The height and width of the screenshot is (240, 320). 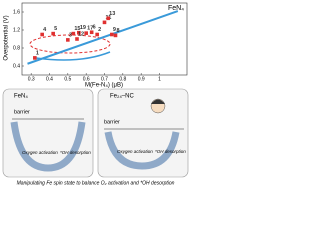 I want to click on point-label: 3, so click(x=70, y=35).